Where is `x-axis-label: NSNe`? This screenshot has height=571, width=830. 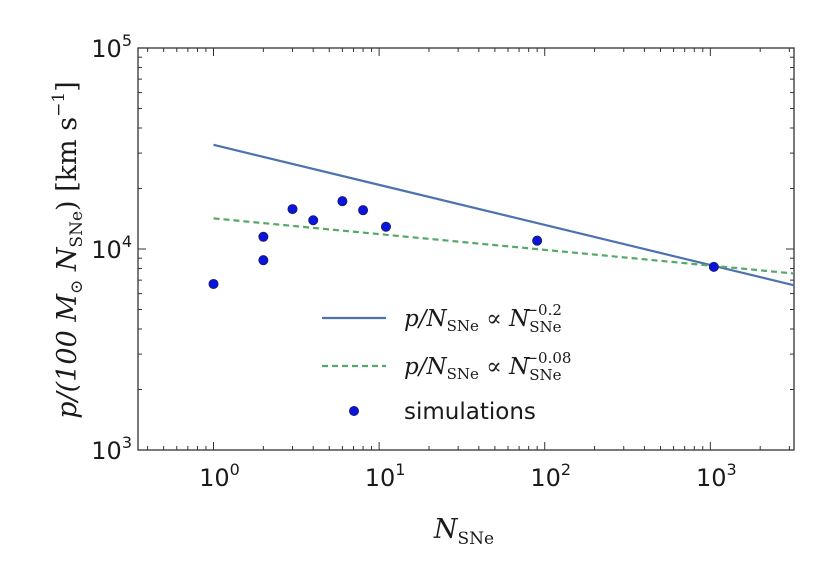
x-axis-label: NSNe is located at coordinates (463, 531).